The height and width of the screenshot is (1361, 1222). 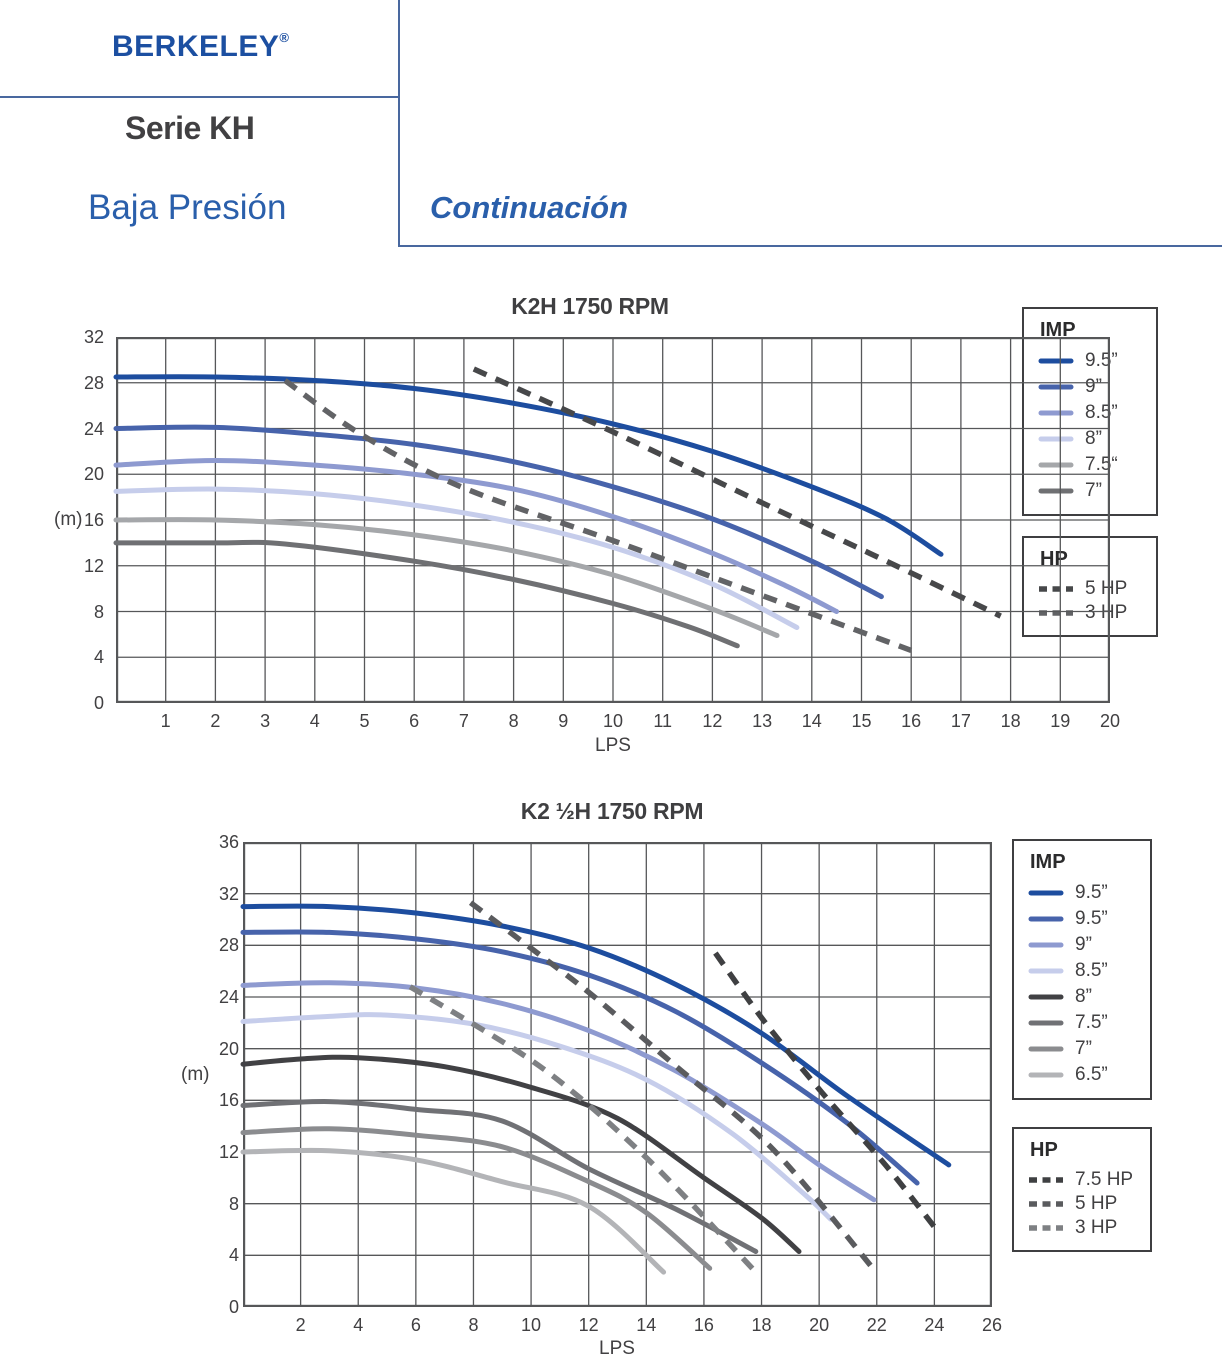 I want to click on chart-1-impeller-legend: IMP 9.5” 9” 8.5” 8” 7.5“ 7”, so click(x=1090, y=411).